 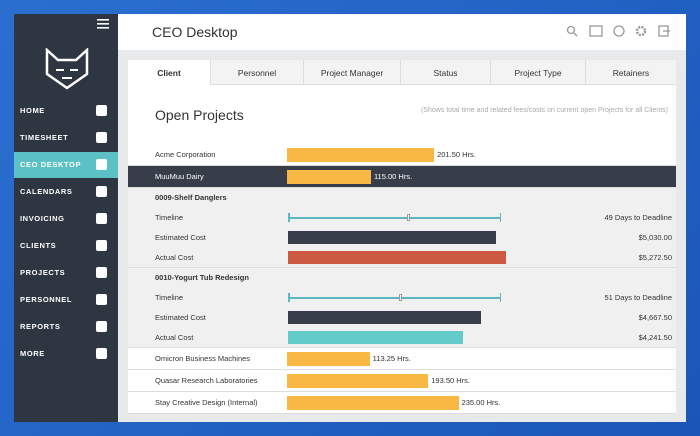 I want to click on toolbar-icons, so click(x=626, y=32).